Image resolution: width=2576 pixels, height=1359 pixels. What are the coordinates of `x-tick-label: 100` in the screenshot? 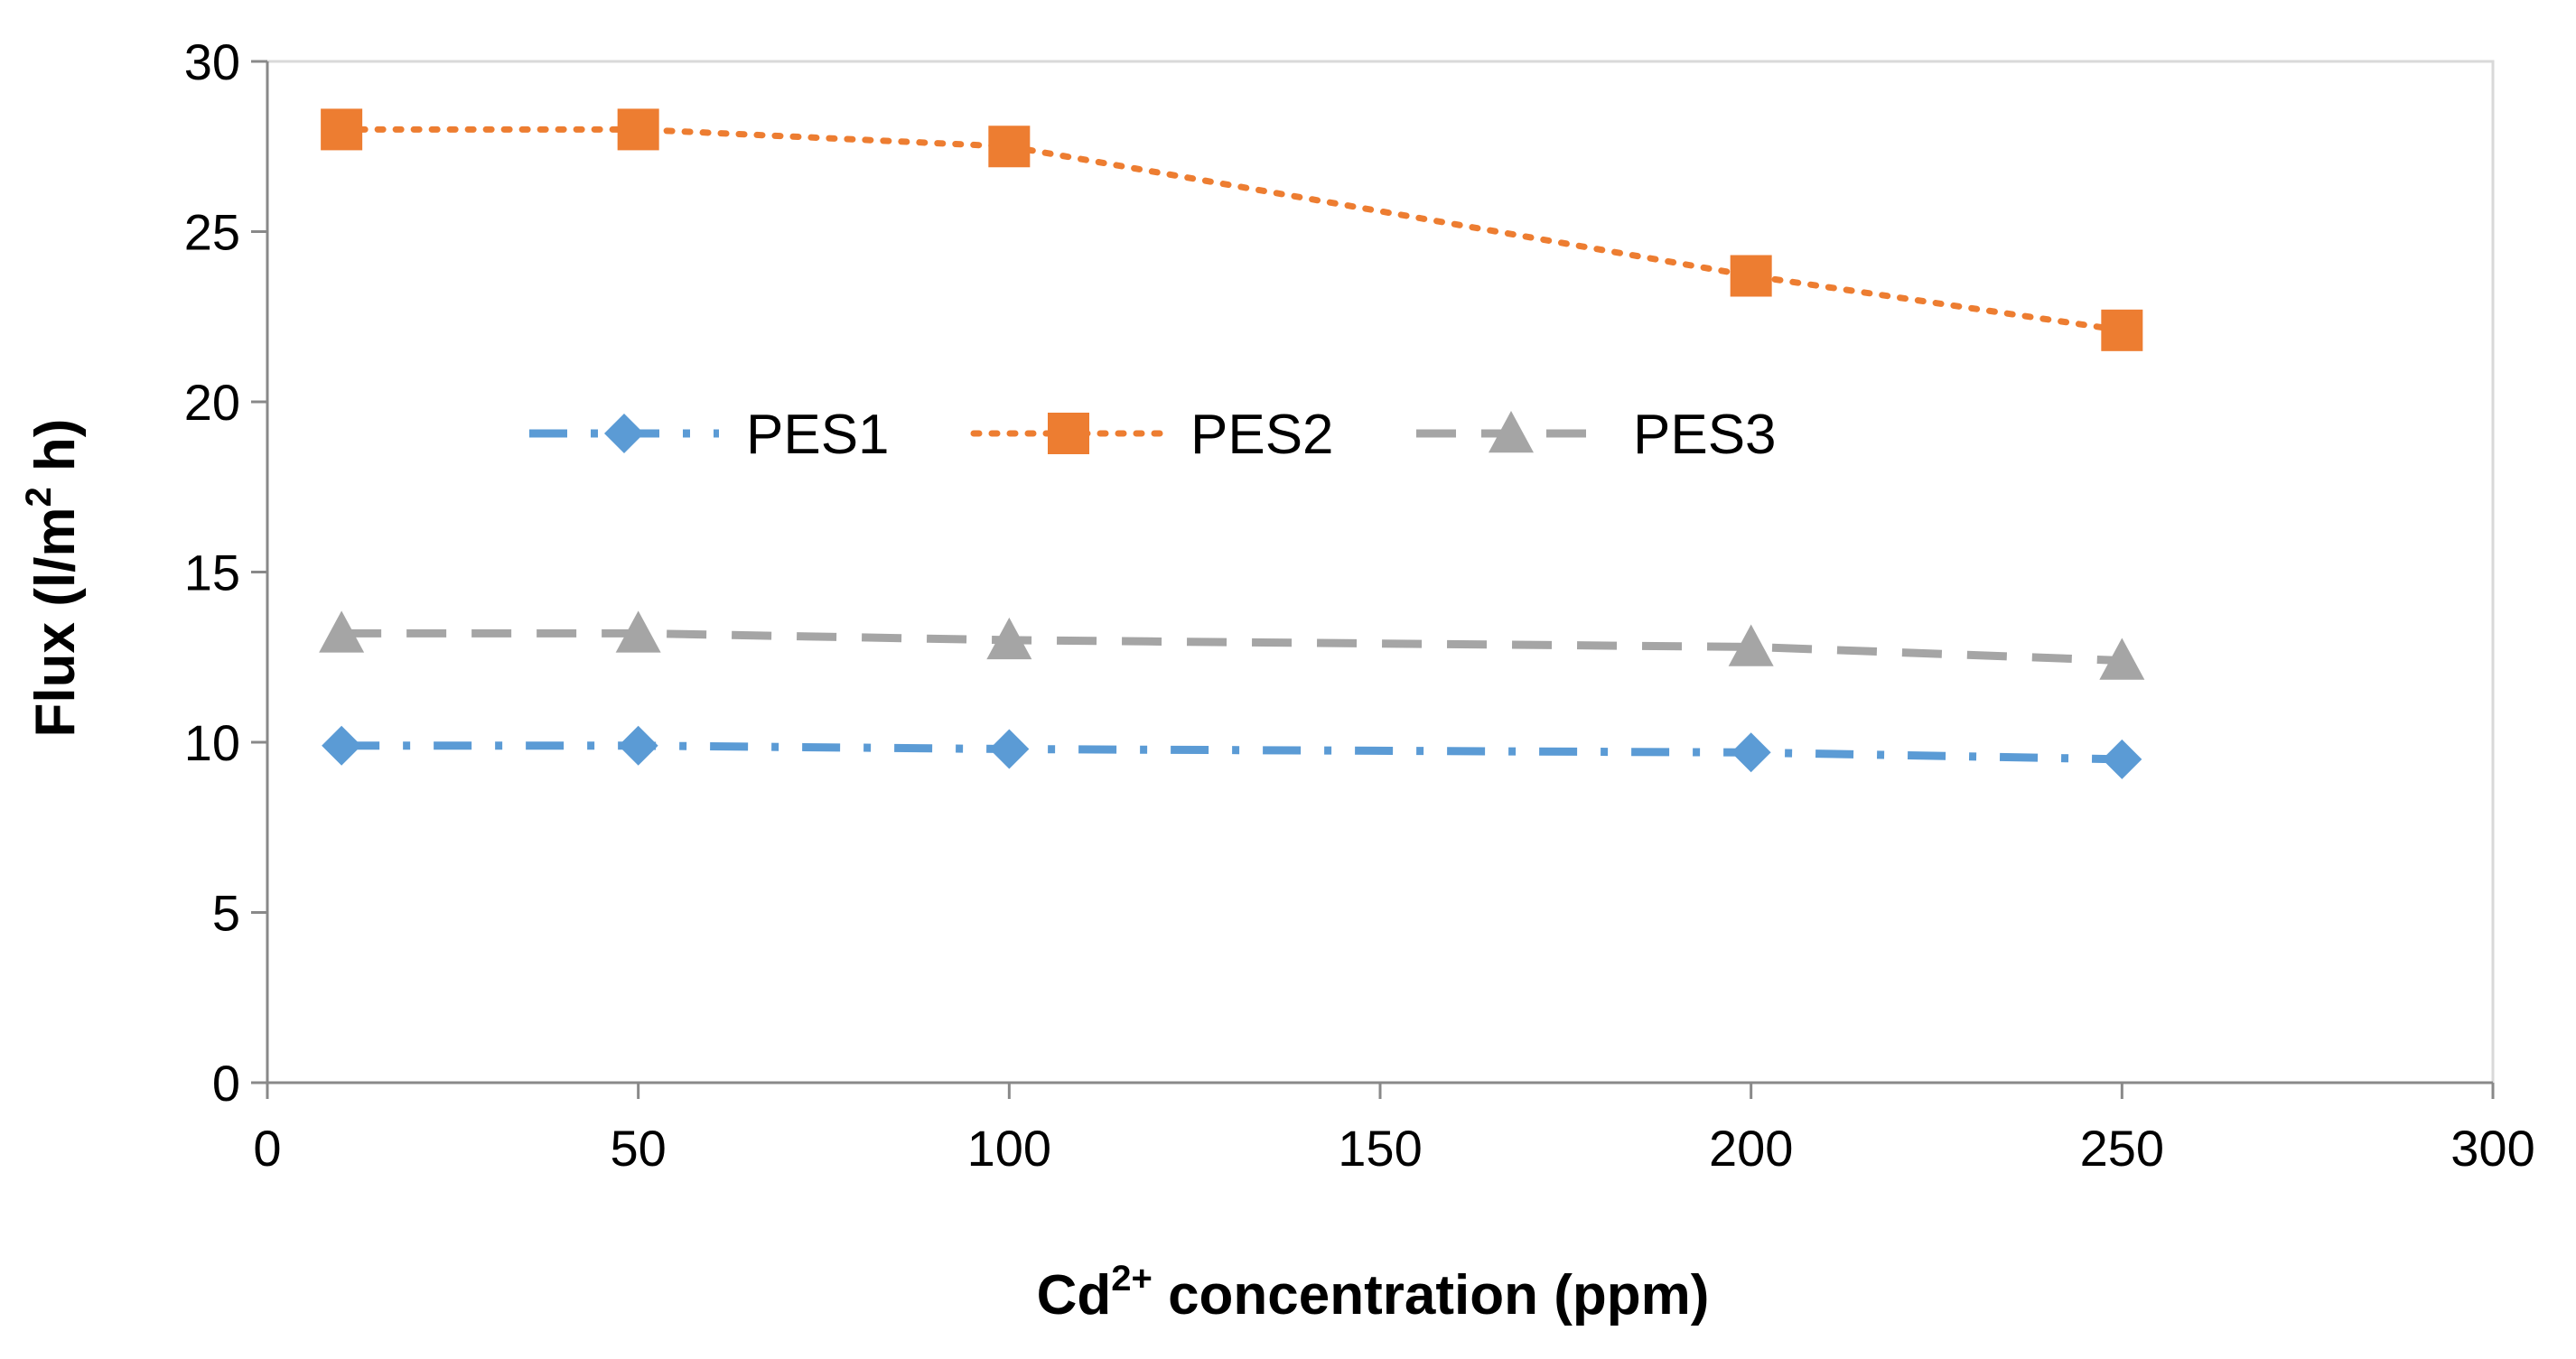 It's located at (1009, 1148).